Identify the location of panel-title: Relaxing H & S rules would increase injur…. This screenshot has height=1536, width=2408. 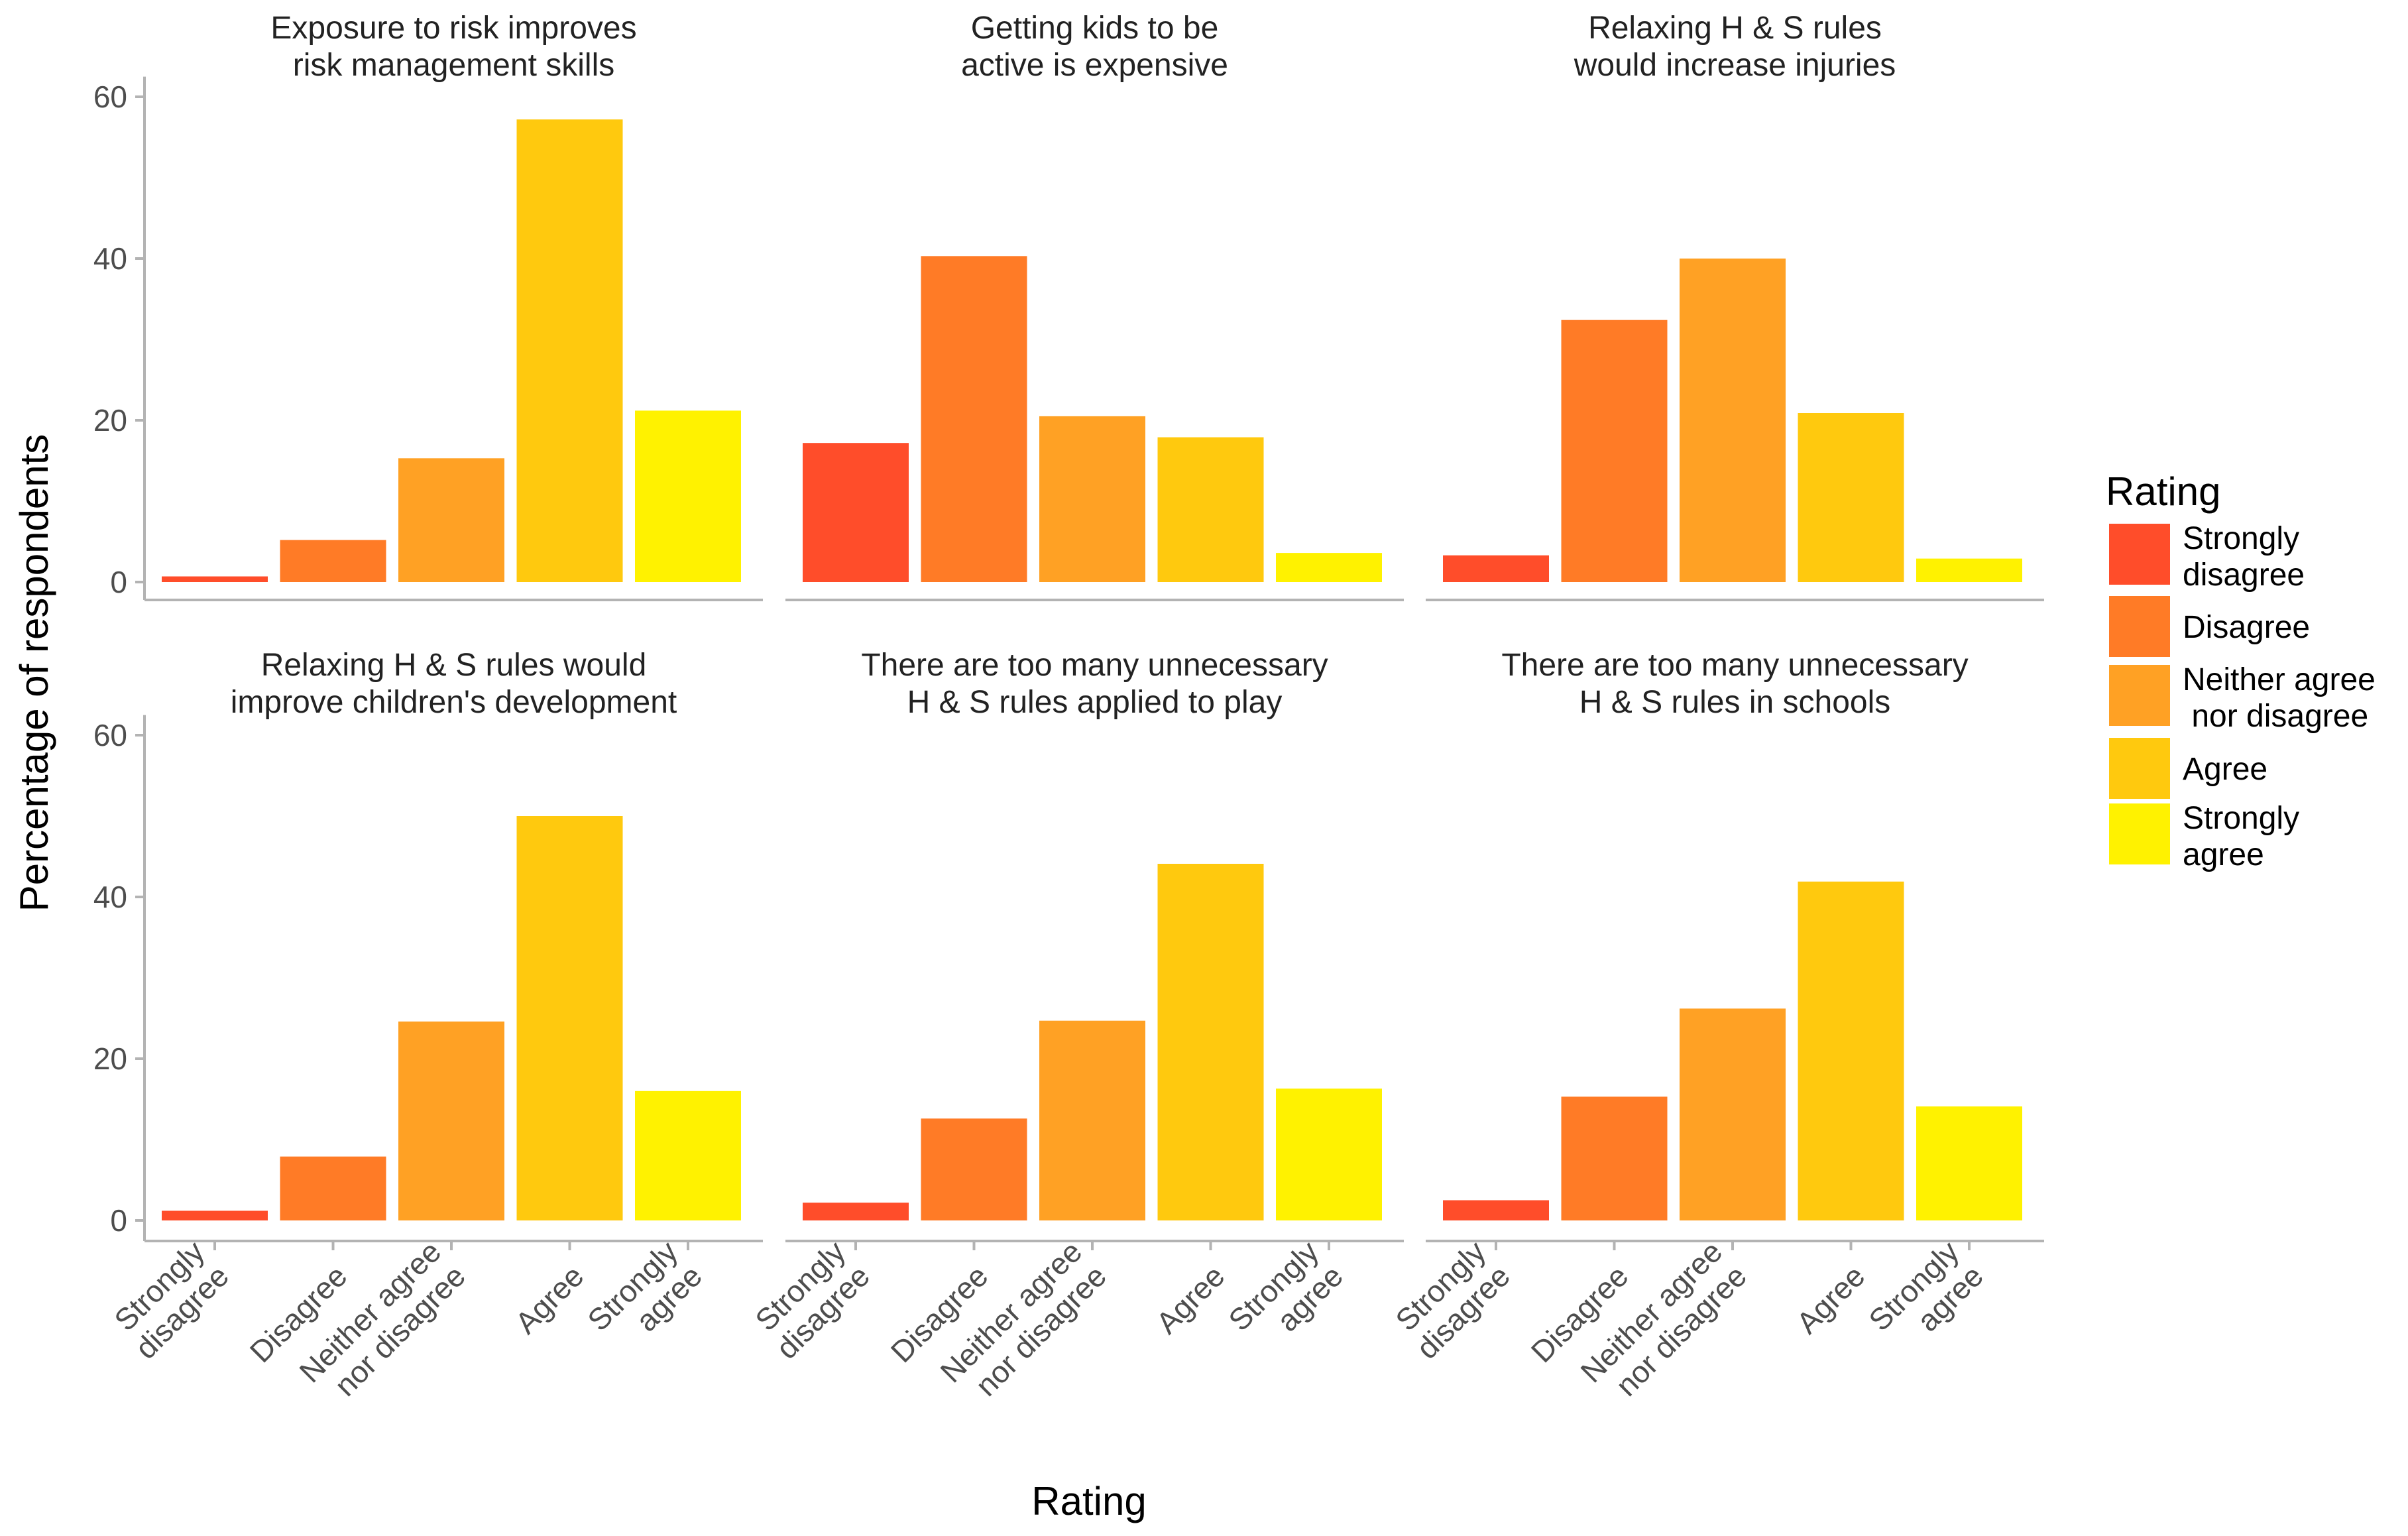
(1735, 47).